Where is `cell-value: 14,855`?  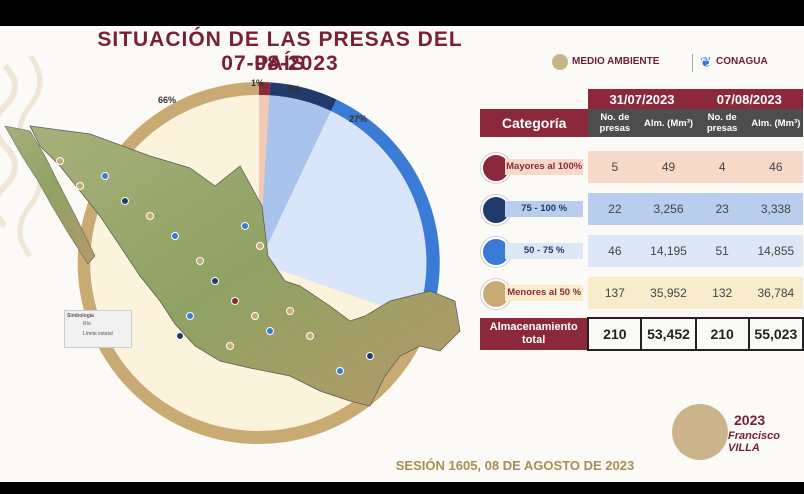
cell-value: 14,855 is located at coordinates (775, 251).